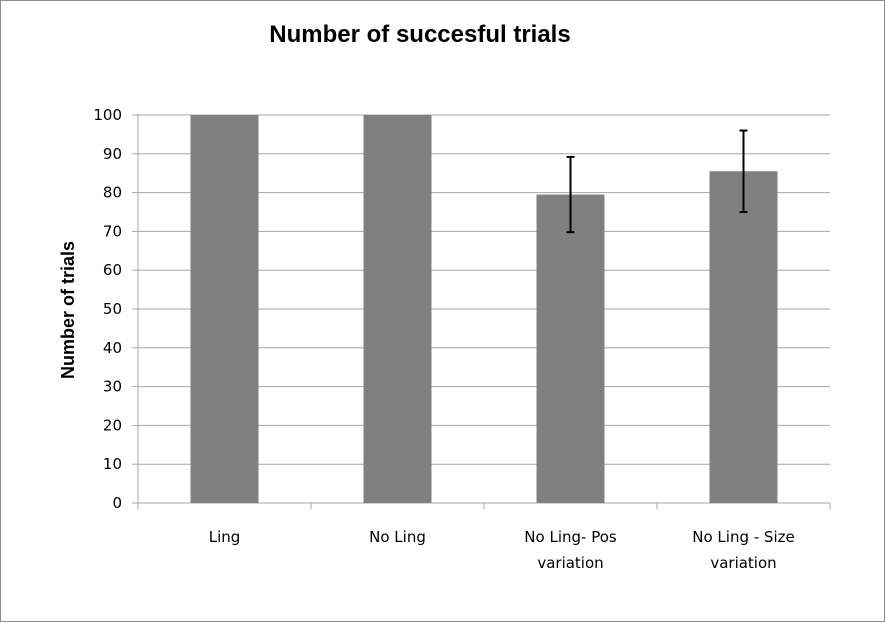  I want to click on y-tick-label-10: 10, so click(112, 464).